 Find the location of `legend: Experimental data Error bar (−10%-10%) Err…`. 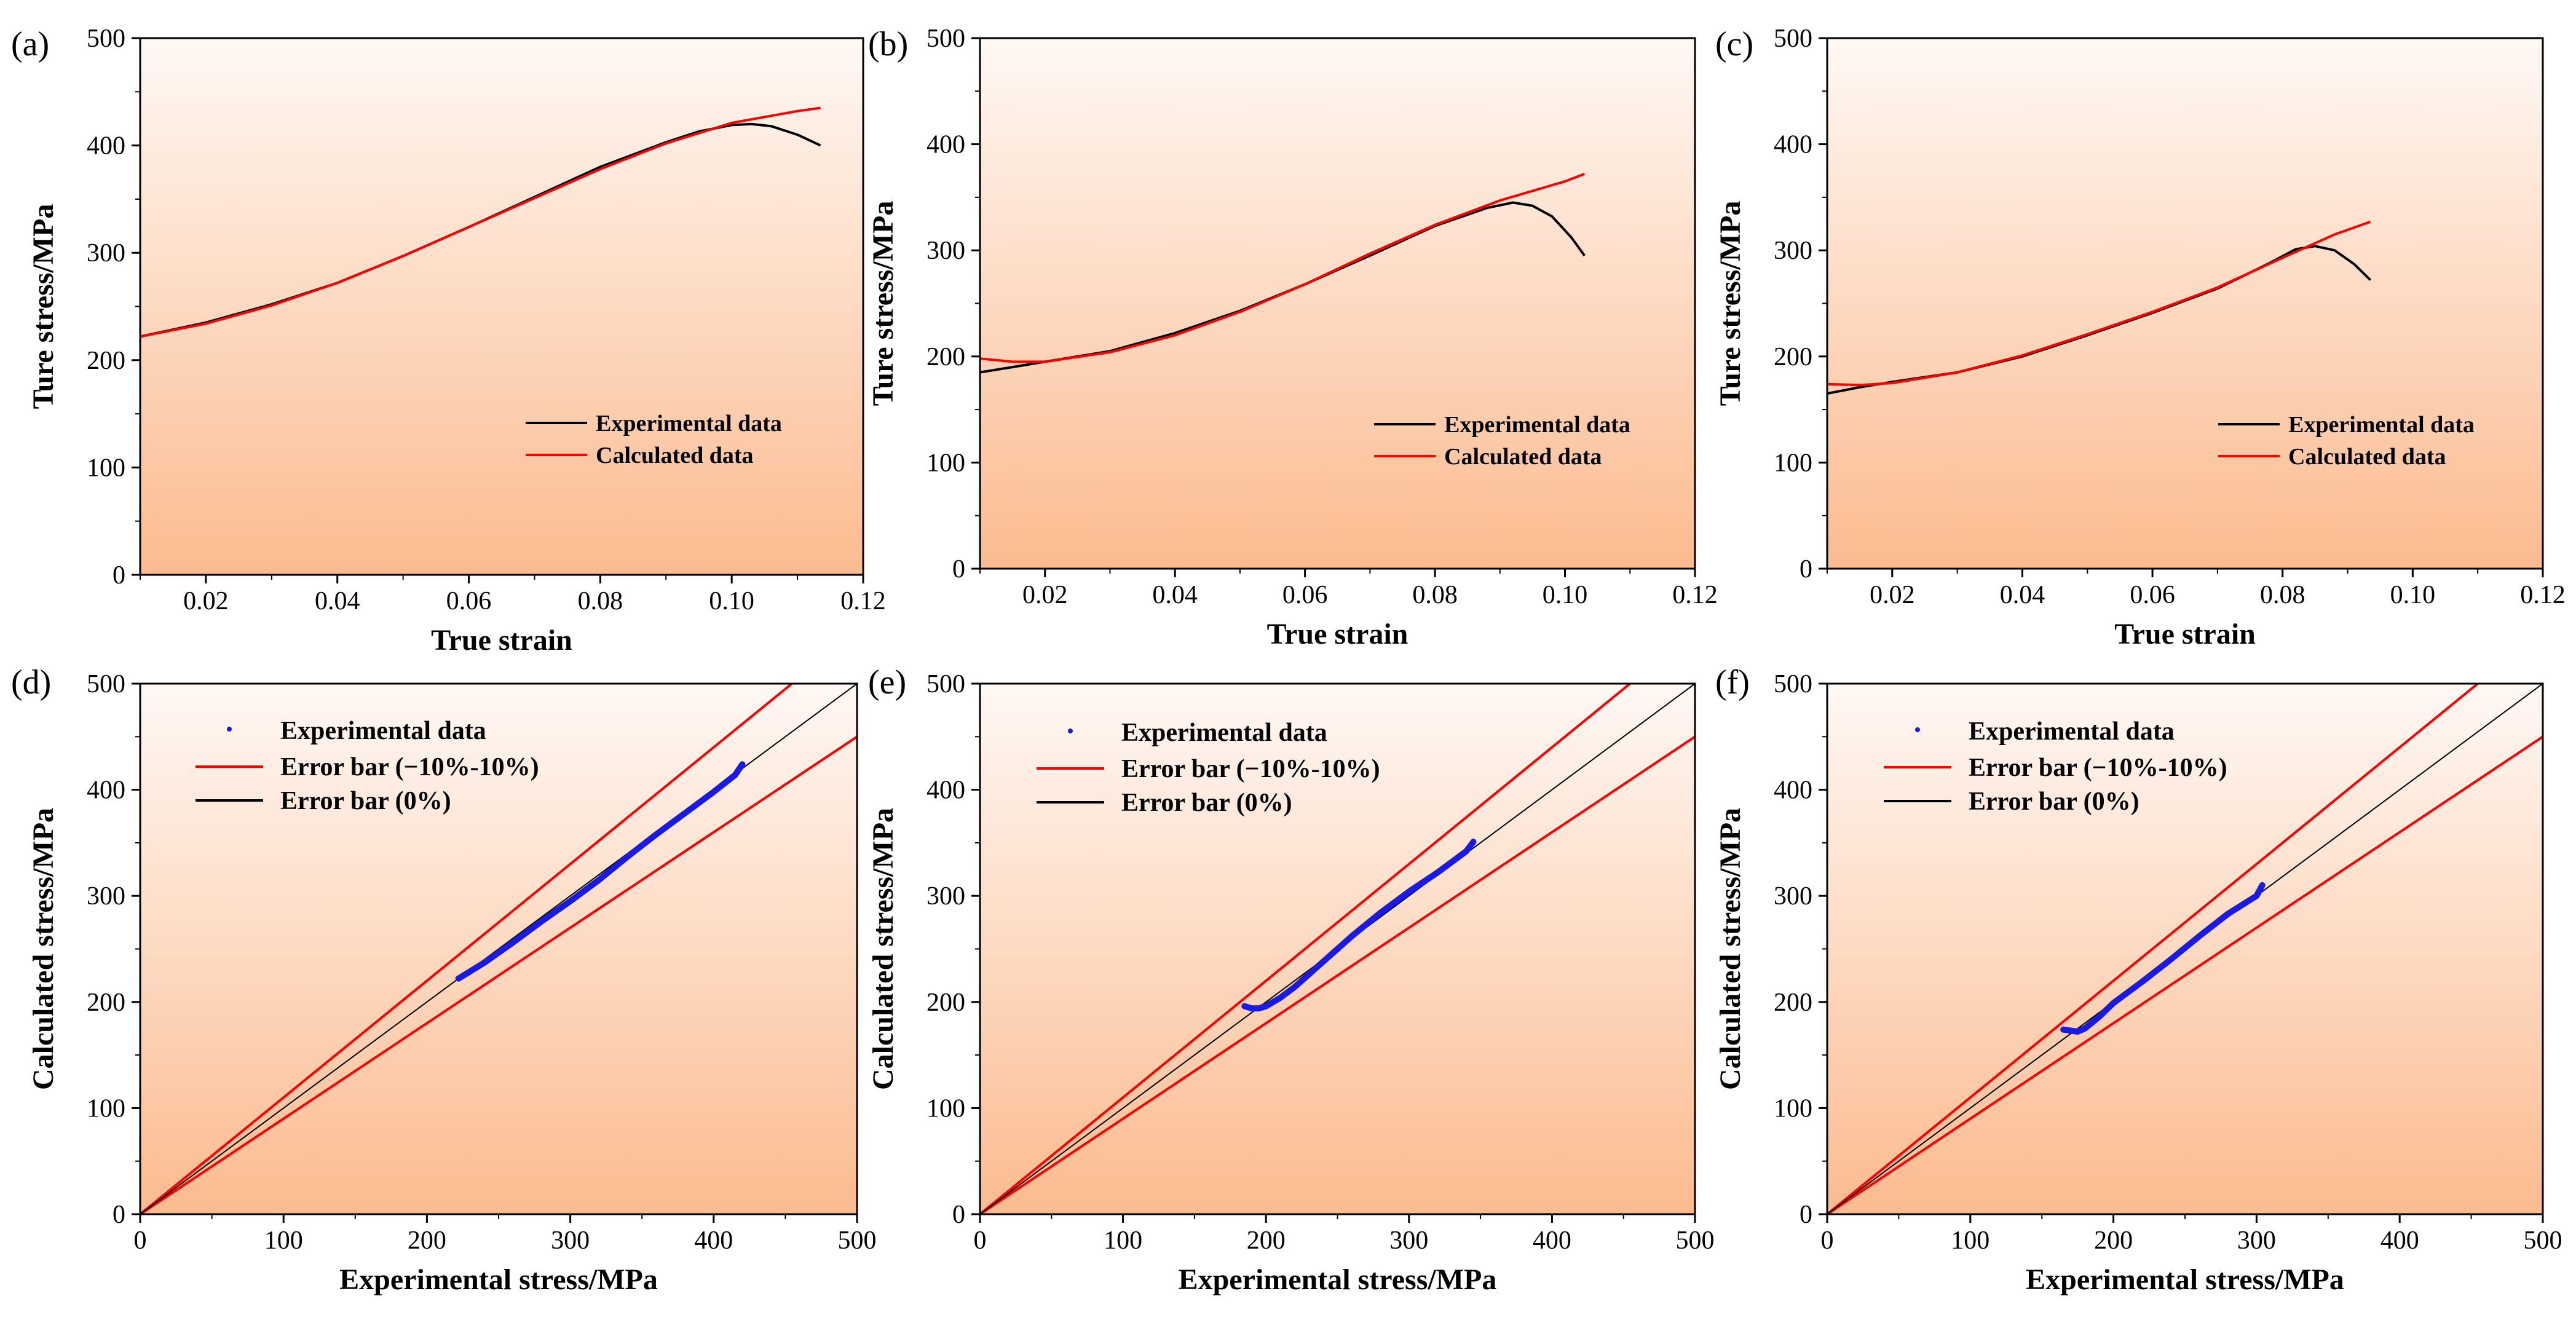

legend: Experimental data Error bar (−10%-10%) Err… is located at coordinates (2055, 767).